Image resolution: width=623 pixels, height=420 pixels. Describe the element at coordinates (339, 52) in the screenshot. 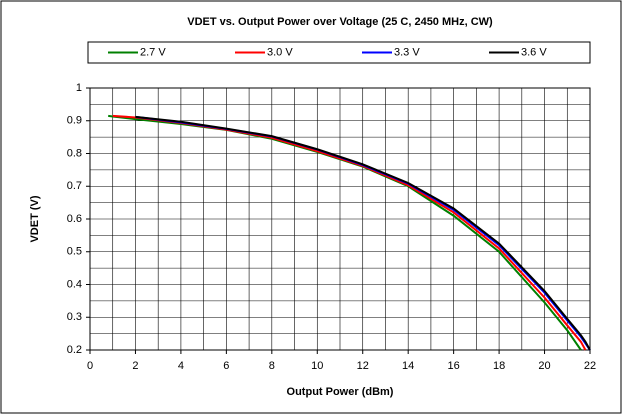

I see `legend-box` at that location.